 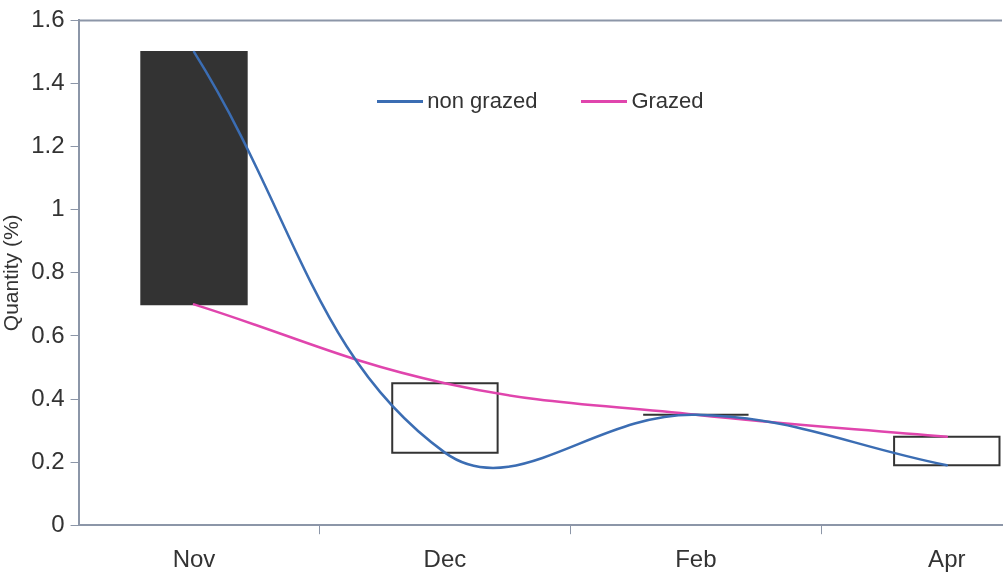 I want to click on y-tick-label: 0.8, so click(x=48, y=271).